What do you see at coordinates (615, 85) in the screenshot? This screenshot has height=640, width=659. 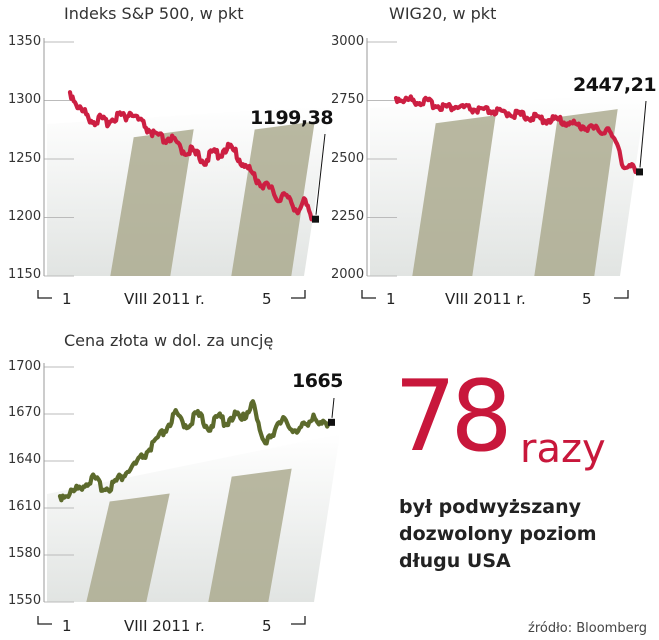 I see `wig20-last-value: 2447,21` at bounding box center [615, 85].